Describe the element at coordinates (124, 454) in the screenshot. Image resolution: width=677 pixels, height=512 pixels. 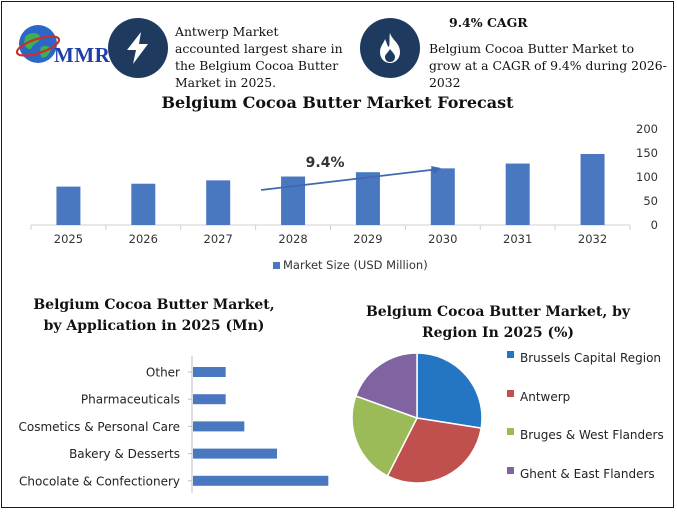
I see `application-label: Bakery & Desserts` at that location.